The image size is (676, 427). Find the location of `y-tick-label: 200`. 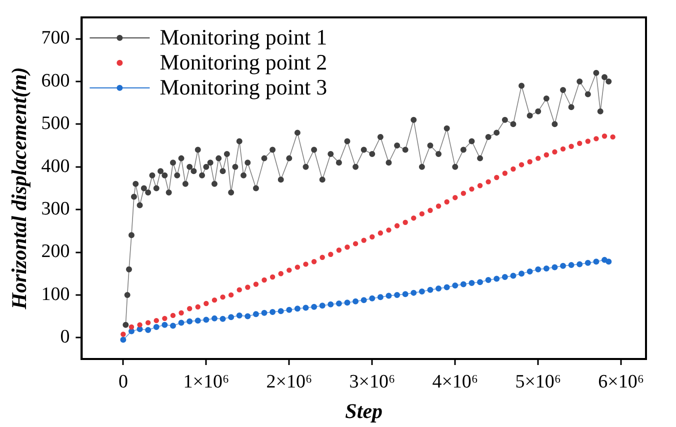

y-tick-label: 200 is located at coordinates (55, 251).